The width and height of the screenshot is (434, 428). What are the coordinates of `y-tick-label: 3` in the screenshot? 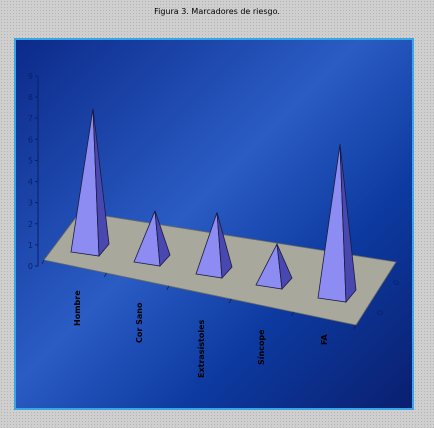 It's located at (30, 203).